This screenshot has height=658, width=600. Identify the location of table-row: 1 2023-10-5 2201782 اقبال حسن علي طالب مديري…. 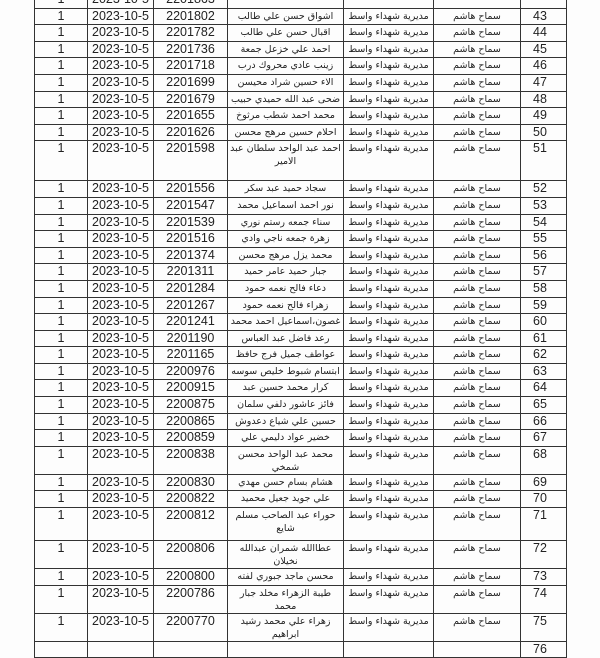
(300, 33).